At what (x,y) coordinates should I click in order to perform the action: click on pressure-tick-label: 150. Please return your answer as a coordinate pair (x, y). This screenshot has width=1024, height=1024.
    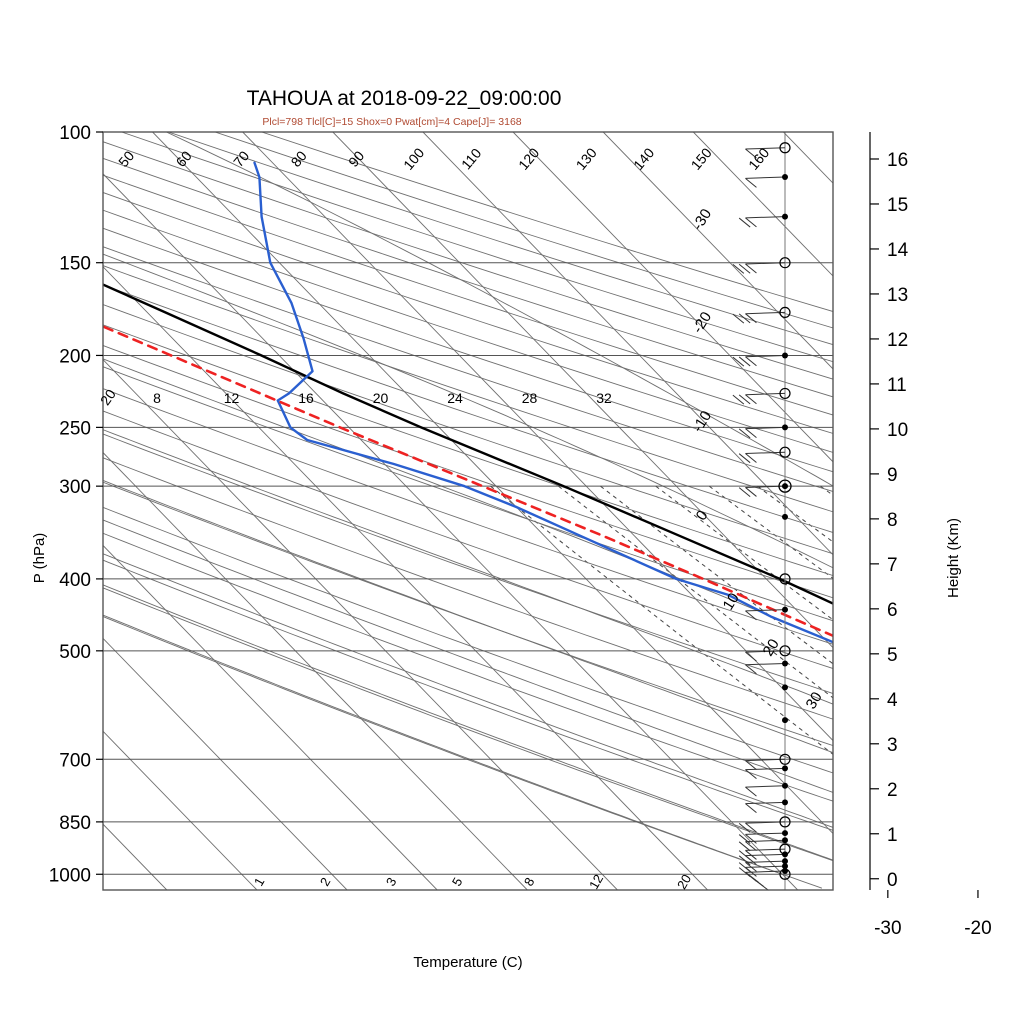
    Looking at the image, I should click on (75, 264).